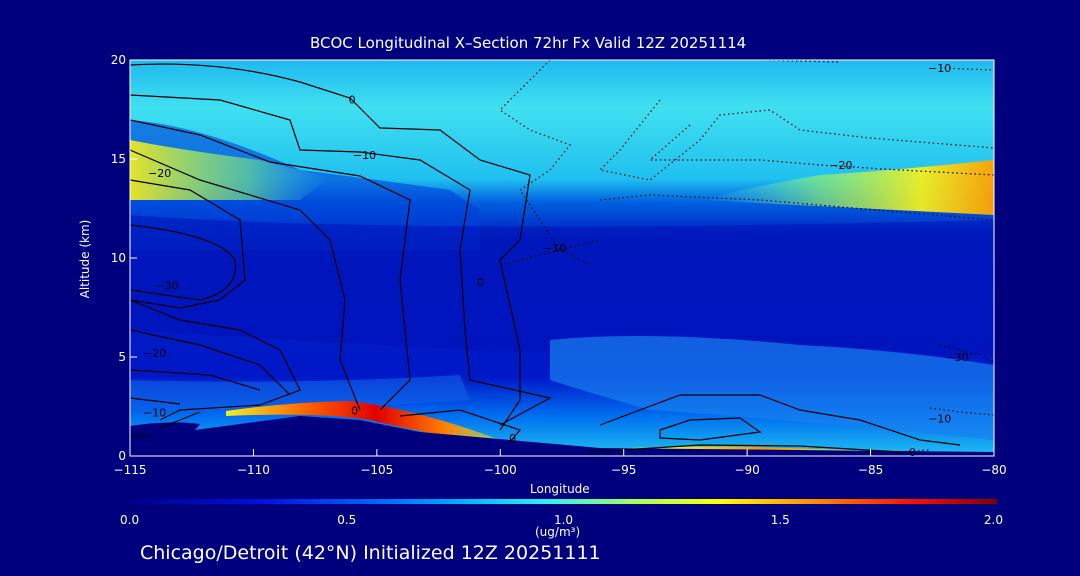 Image resolution: width=1080 pixels, height=576 pixels. What do you see at coordinates (118, 159) in the screenshot?
I see `y-tick-label: 15` at bounding box center [118, 159].